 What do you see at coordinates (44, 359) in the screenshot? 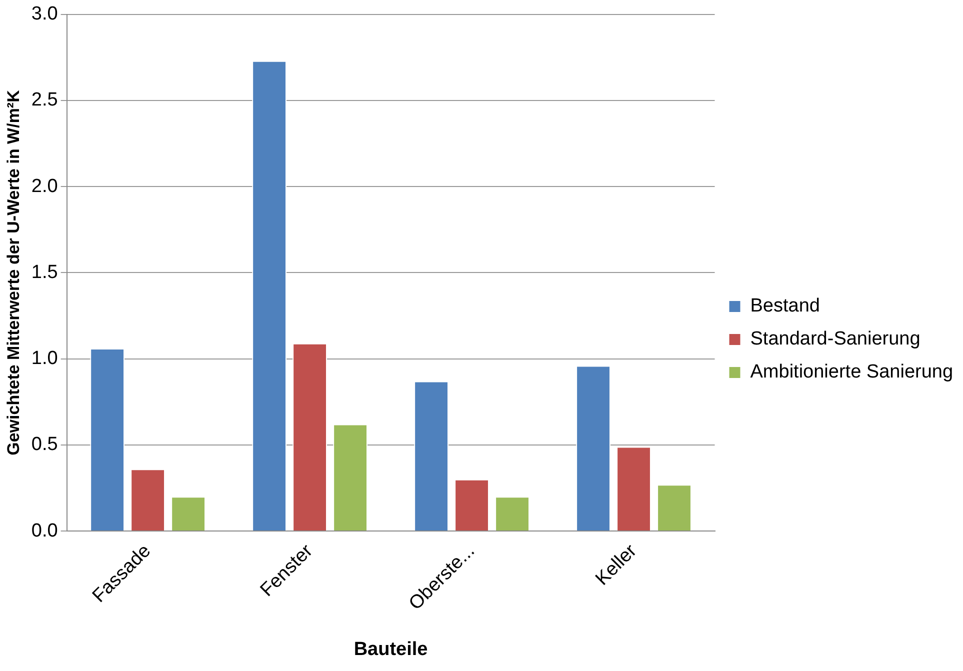
I see `y-tick-label: 1.0` at bounding box center [44, 359].